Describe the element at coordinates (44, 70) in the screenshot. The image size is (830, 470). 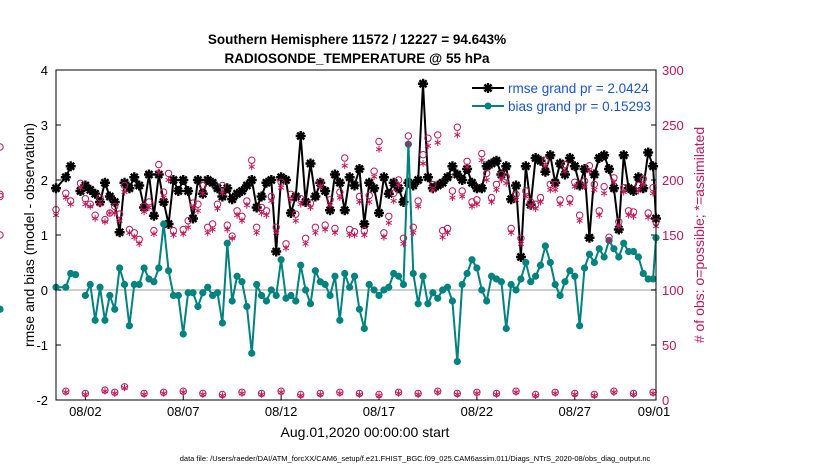
I see `y-tick-label: 4` at that location.